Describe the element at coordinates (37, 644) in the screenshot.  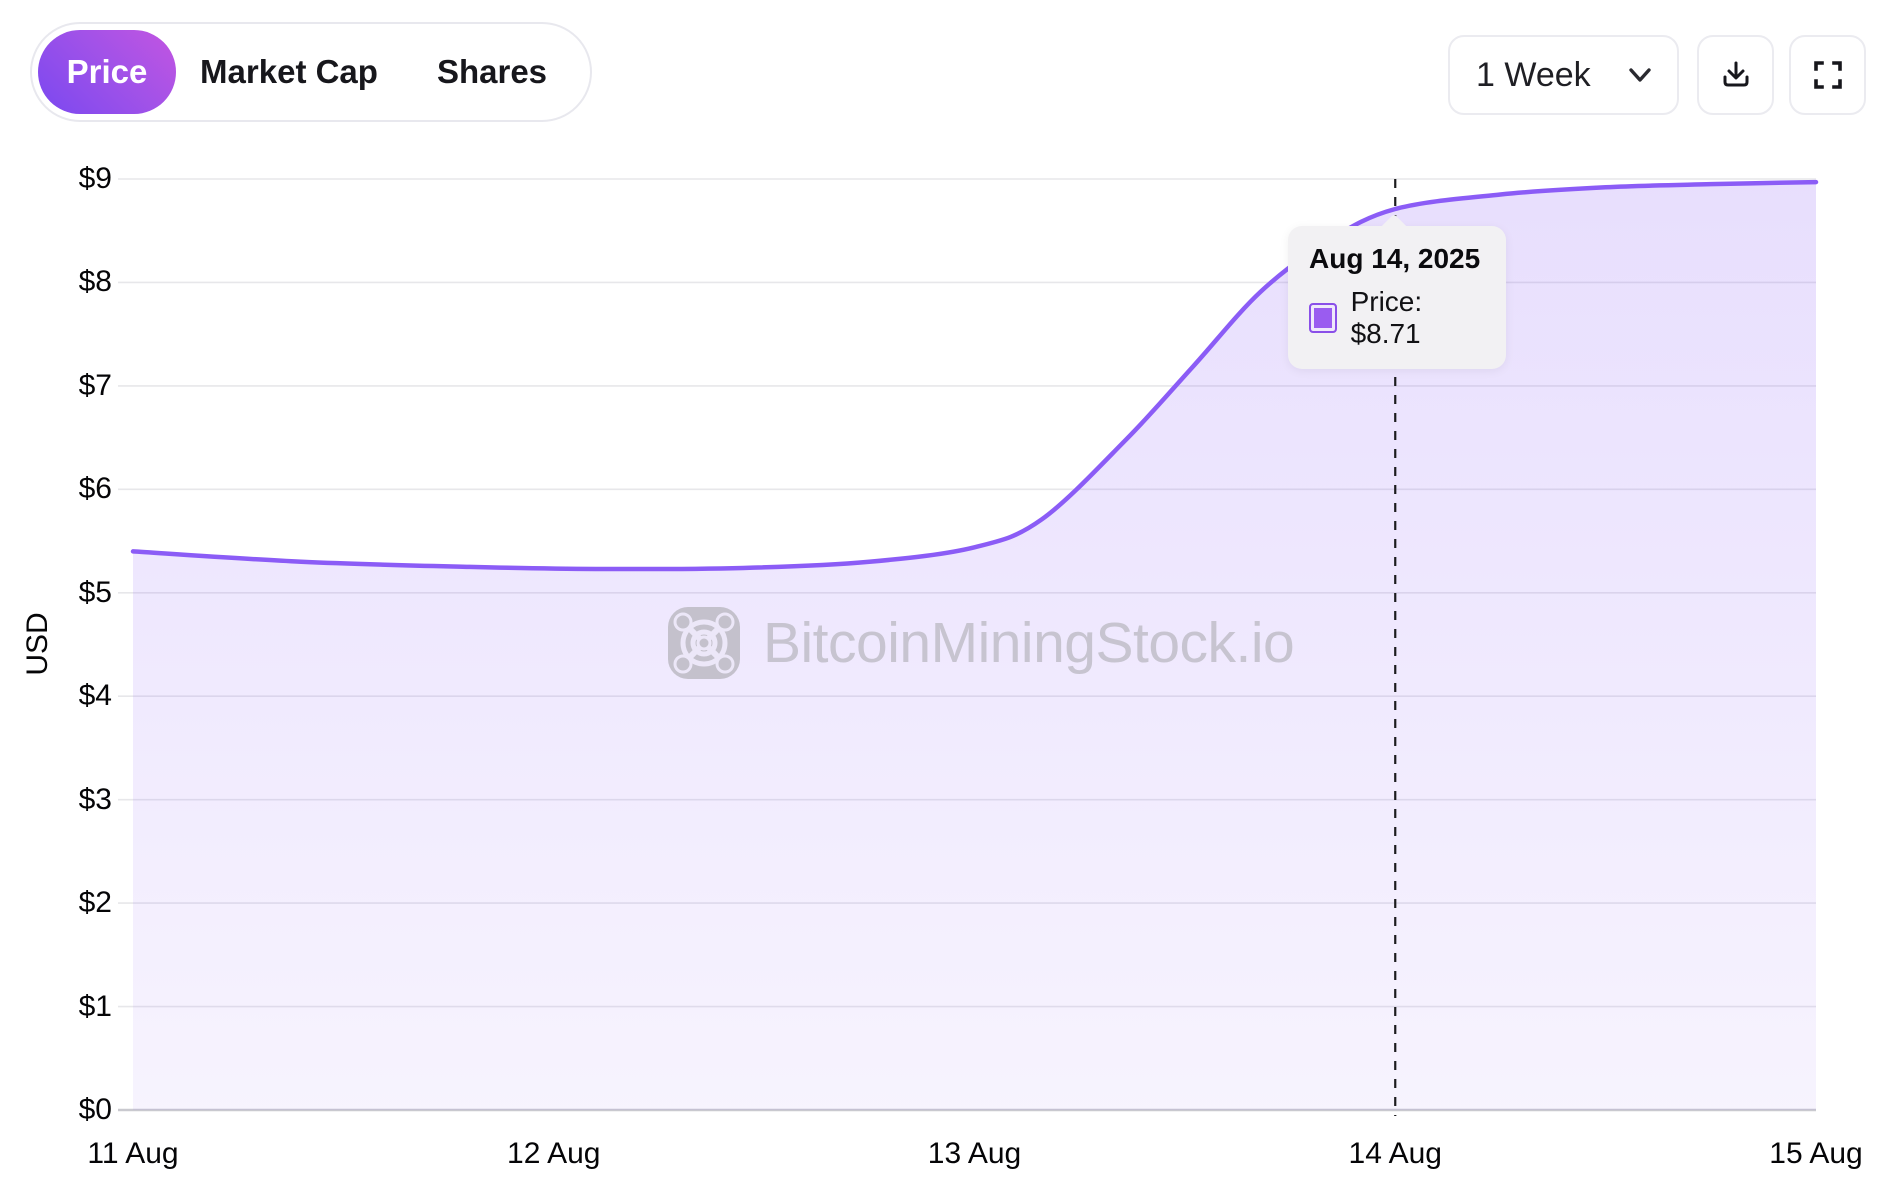
I see `y-axis-title: USD` at that location.